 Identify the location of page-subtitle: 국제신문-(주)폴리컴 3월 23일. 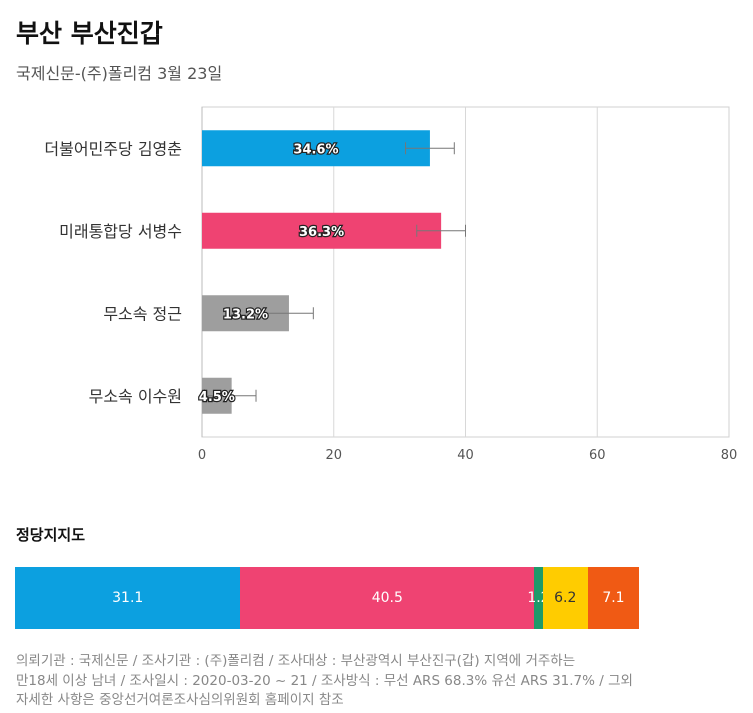
(119, 73).